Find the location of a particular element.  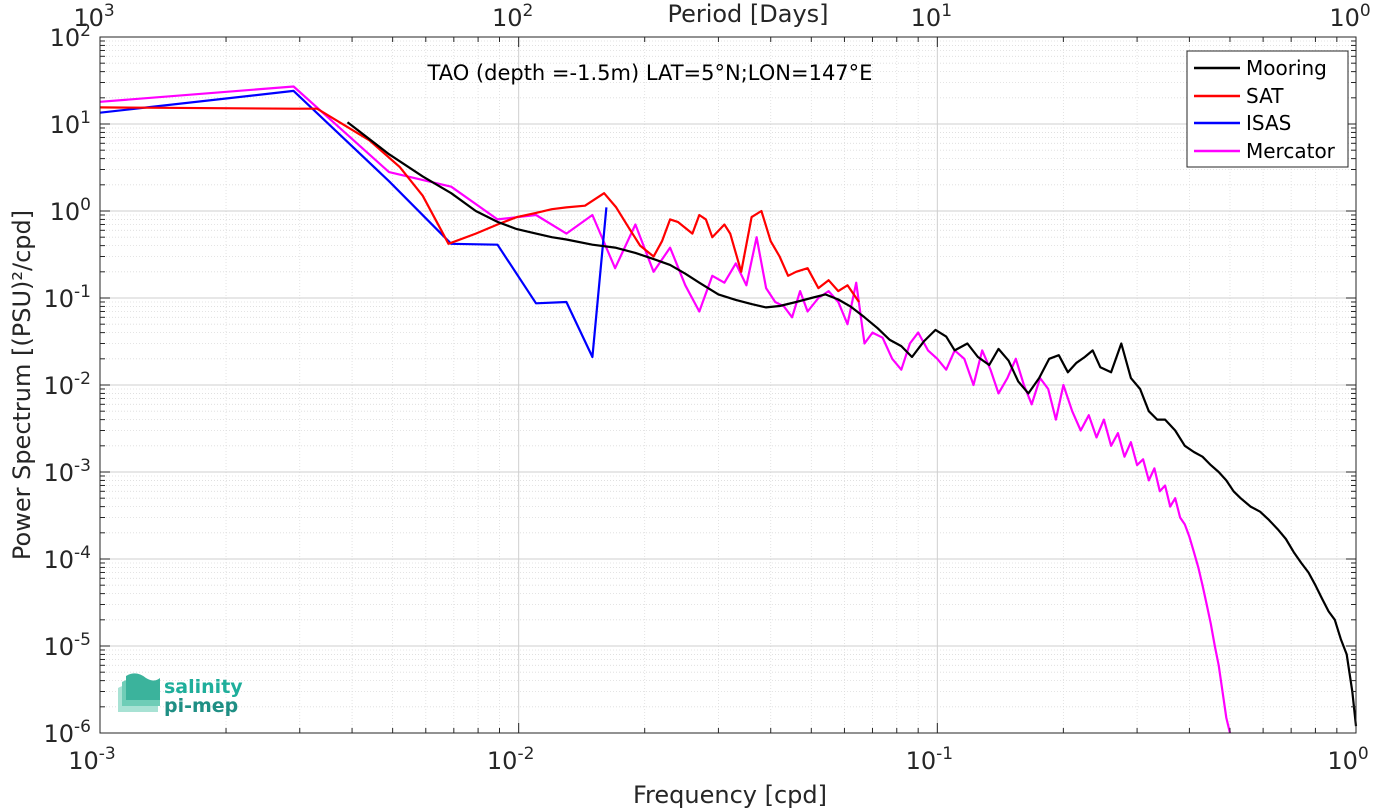

legend-label-mooring: Mooring is located at coordinates (1286, 68).